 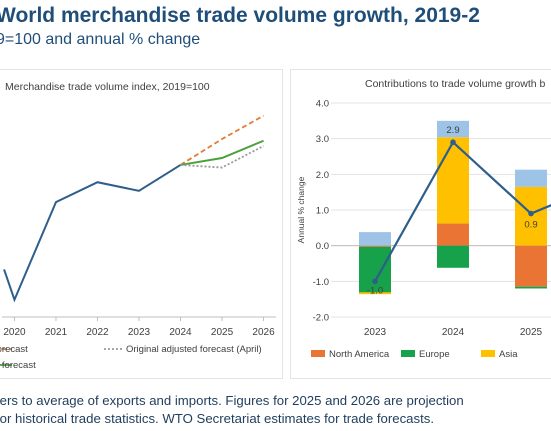 What do you see at coordinates (322, 246) in the screenshot?
I see `bar-y-tick-label: 0.0` at bounding box center [322, 246].